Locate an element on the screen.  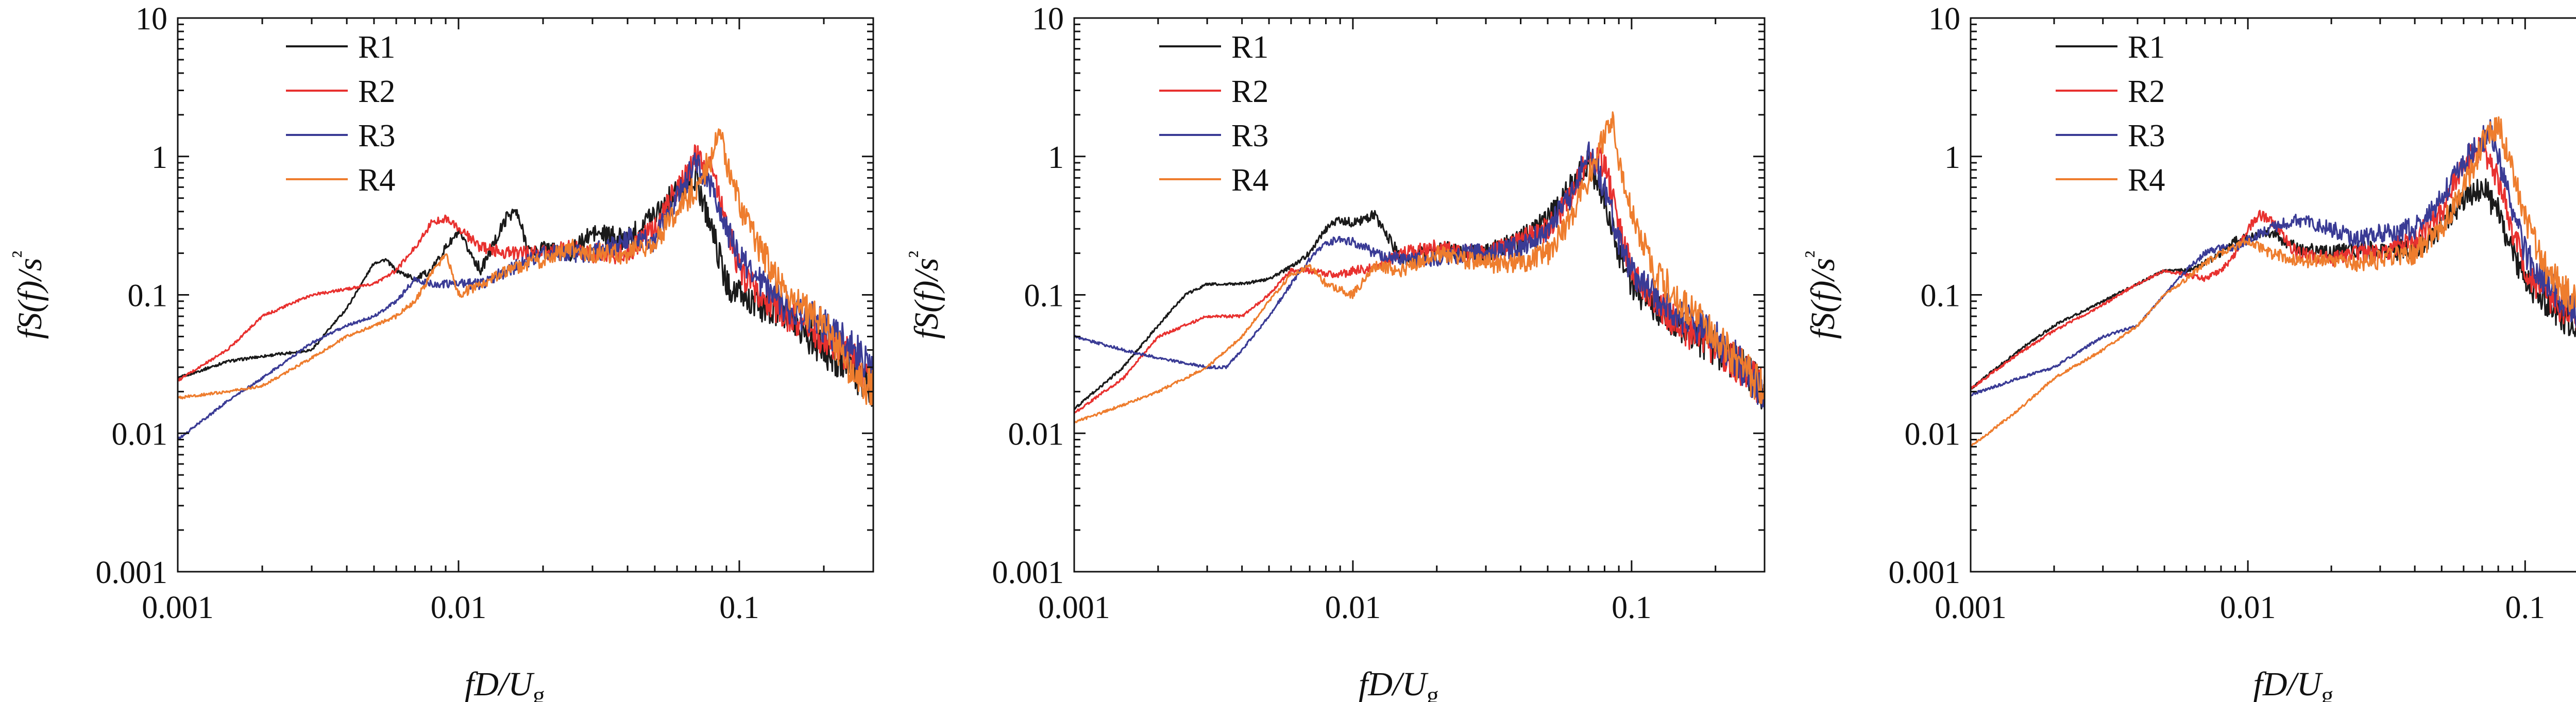
series-line-r1 is located at coordinates (1419, 280).